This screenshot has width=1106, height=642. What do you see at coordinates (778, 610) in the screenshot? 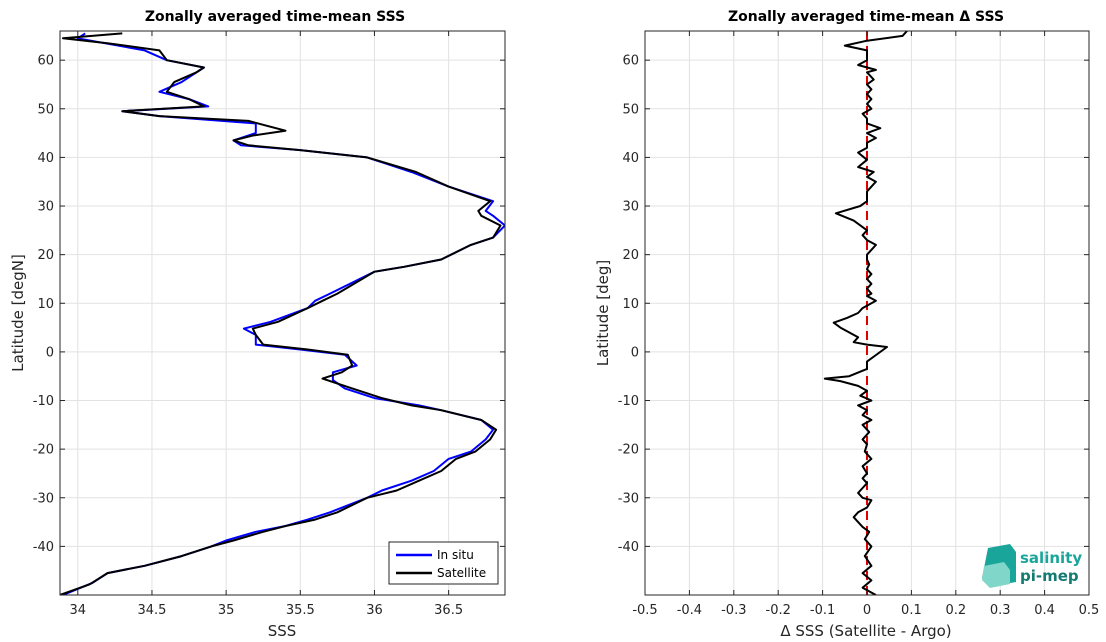
I see `x-tick-label: -0.2` at bounding box center [778, 610].